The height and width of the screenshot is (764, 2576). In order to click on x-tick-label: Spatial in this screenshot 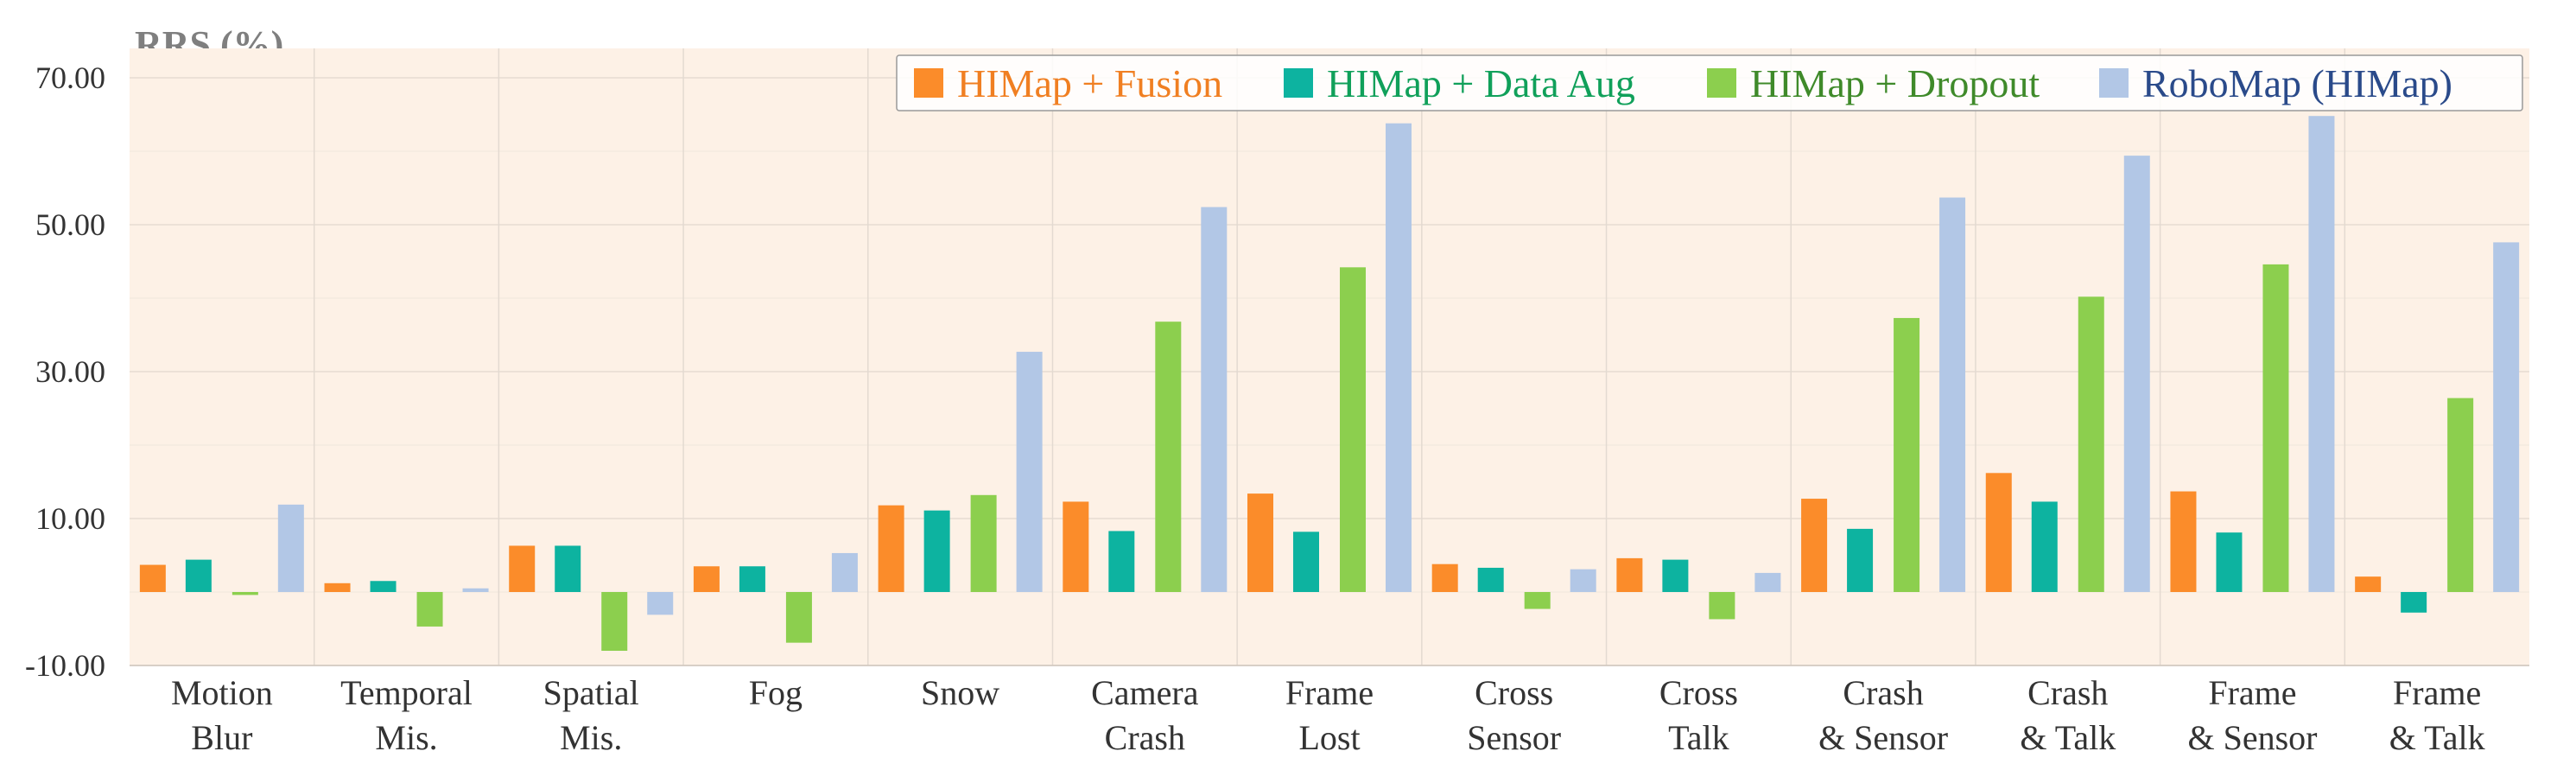, I will do `click(591, 692)`.